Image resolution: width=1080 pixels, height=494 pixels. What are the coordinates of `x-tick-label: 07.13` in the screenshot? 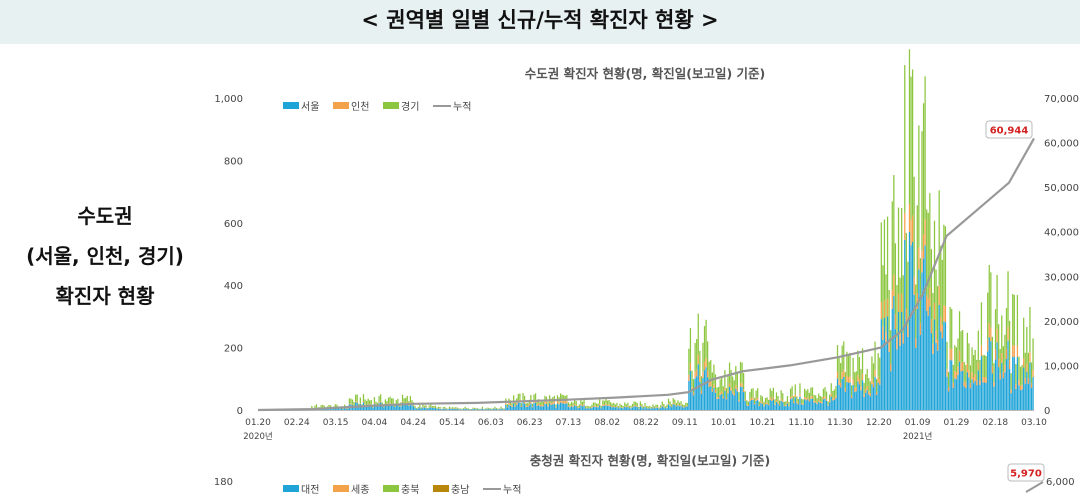 It's located at (569, 423).